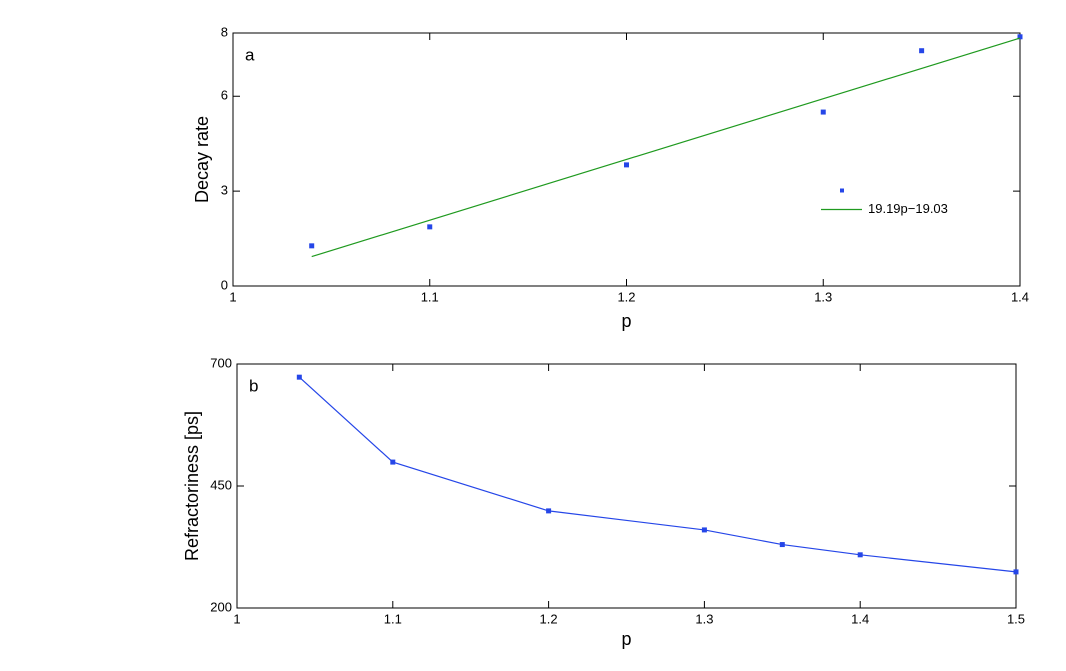 The width and height of the screenshot is (1066, 671). What do you see at coordinates (908, 208) in the screenshot?
I see `legend-label: 19.19p−19.03` at bounding box center [908, 208].